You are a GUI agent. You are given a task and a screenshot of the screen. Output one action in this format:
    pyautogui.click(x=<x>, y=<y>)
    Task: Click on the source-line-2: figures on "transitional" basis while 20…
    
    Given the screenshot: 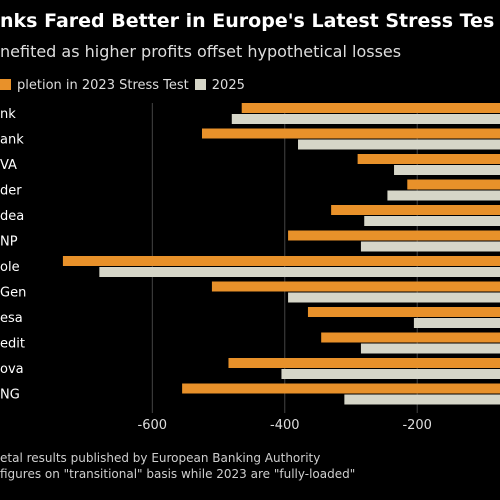 What is the action you would take?
    pyautogui.click(x=178, y=474)
    